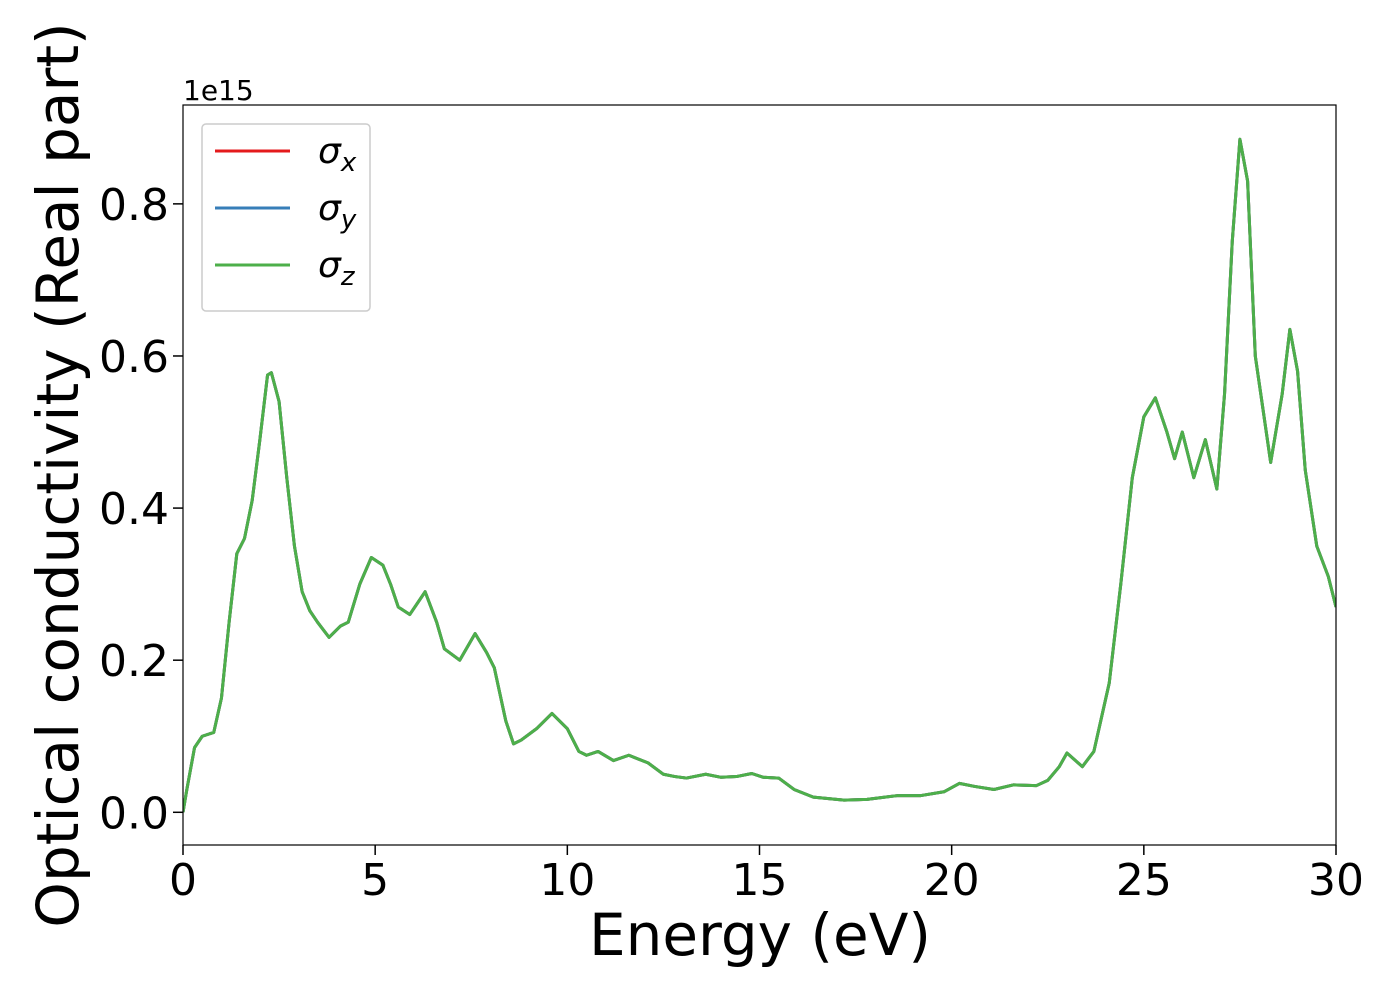  What do you see at coordinates (952, 880) in the screenshot?
I see `x-tick-label: 20` at bounding box center [952, 880].